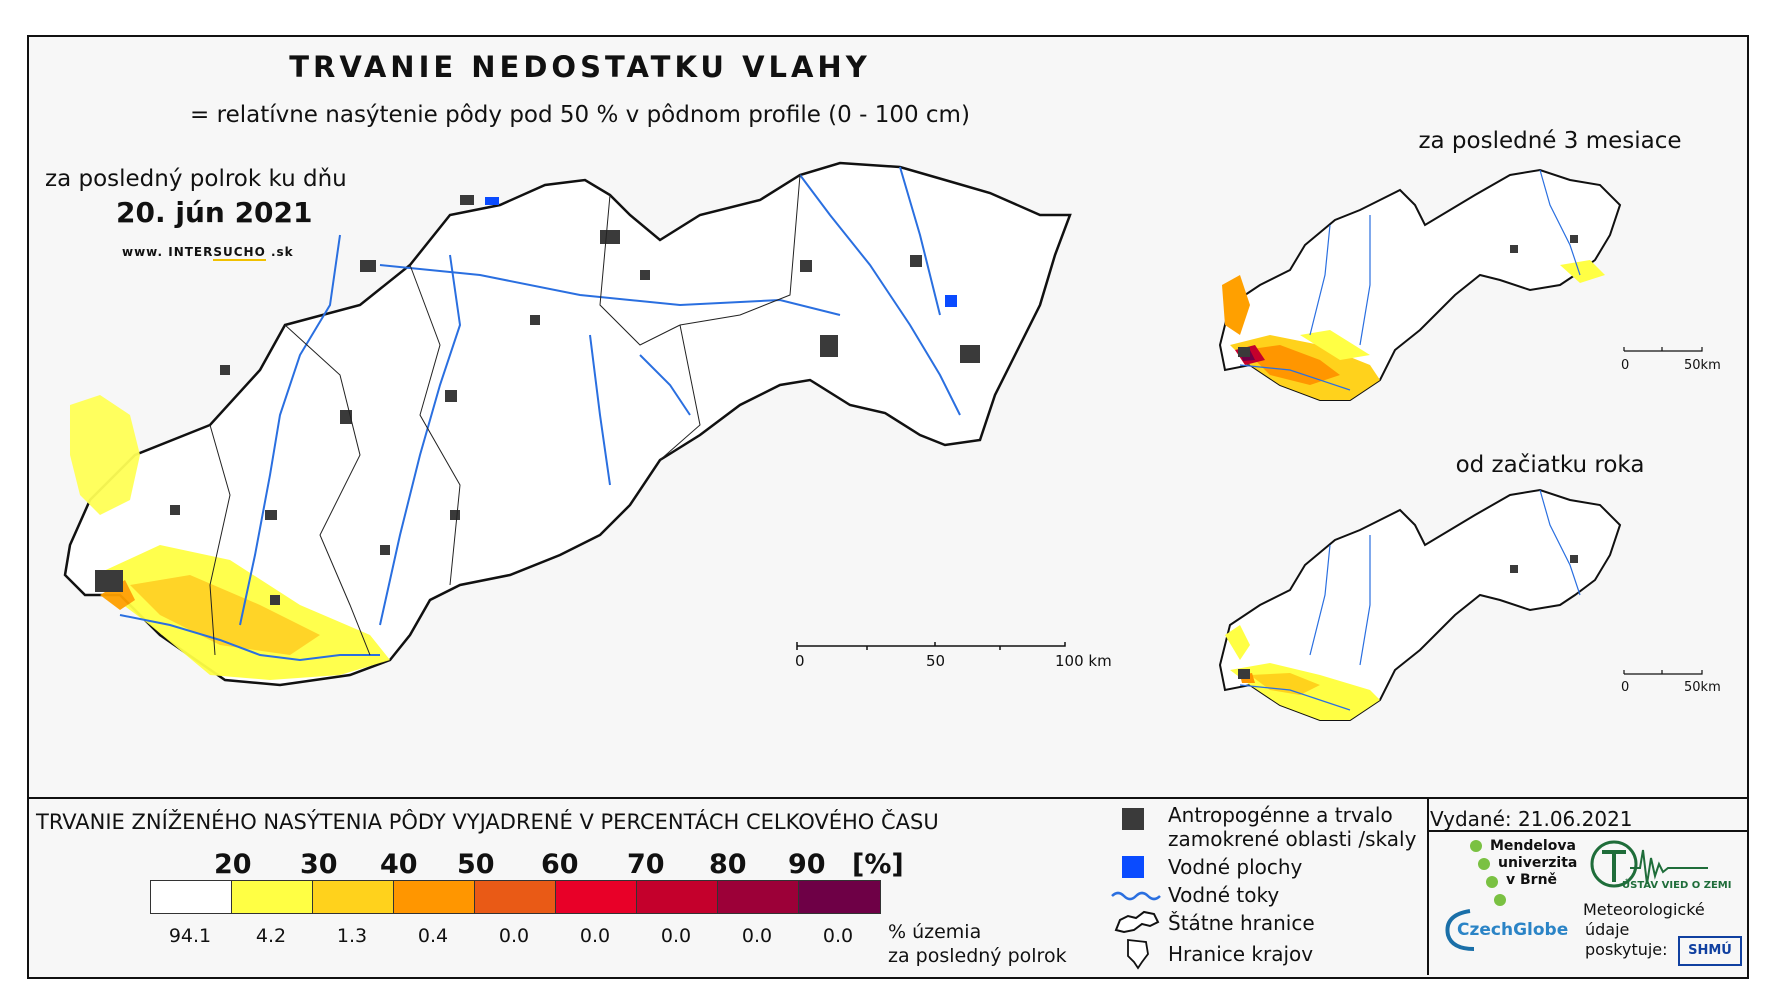 The width and height of the screenshot is (1772, 1003). Describe the element at coordinates (1677, 885) in the screenshot. I see `uvz-logo-text: ÚSTAV VIED O ZEMI` at that location.